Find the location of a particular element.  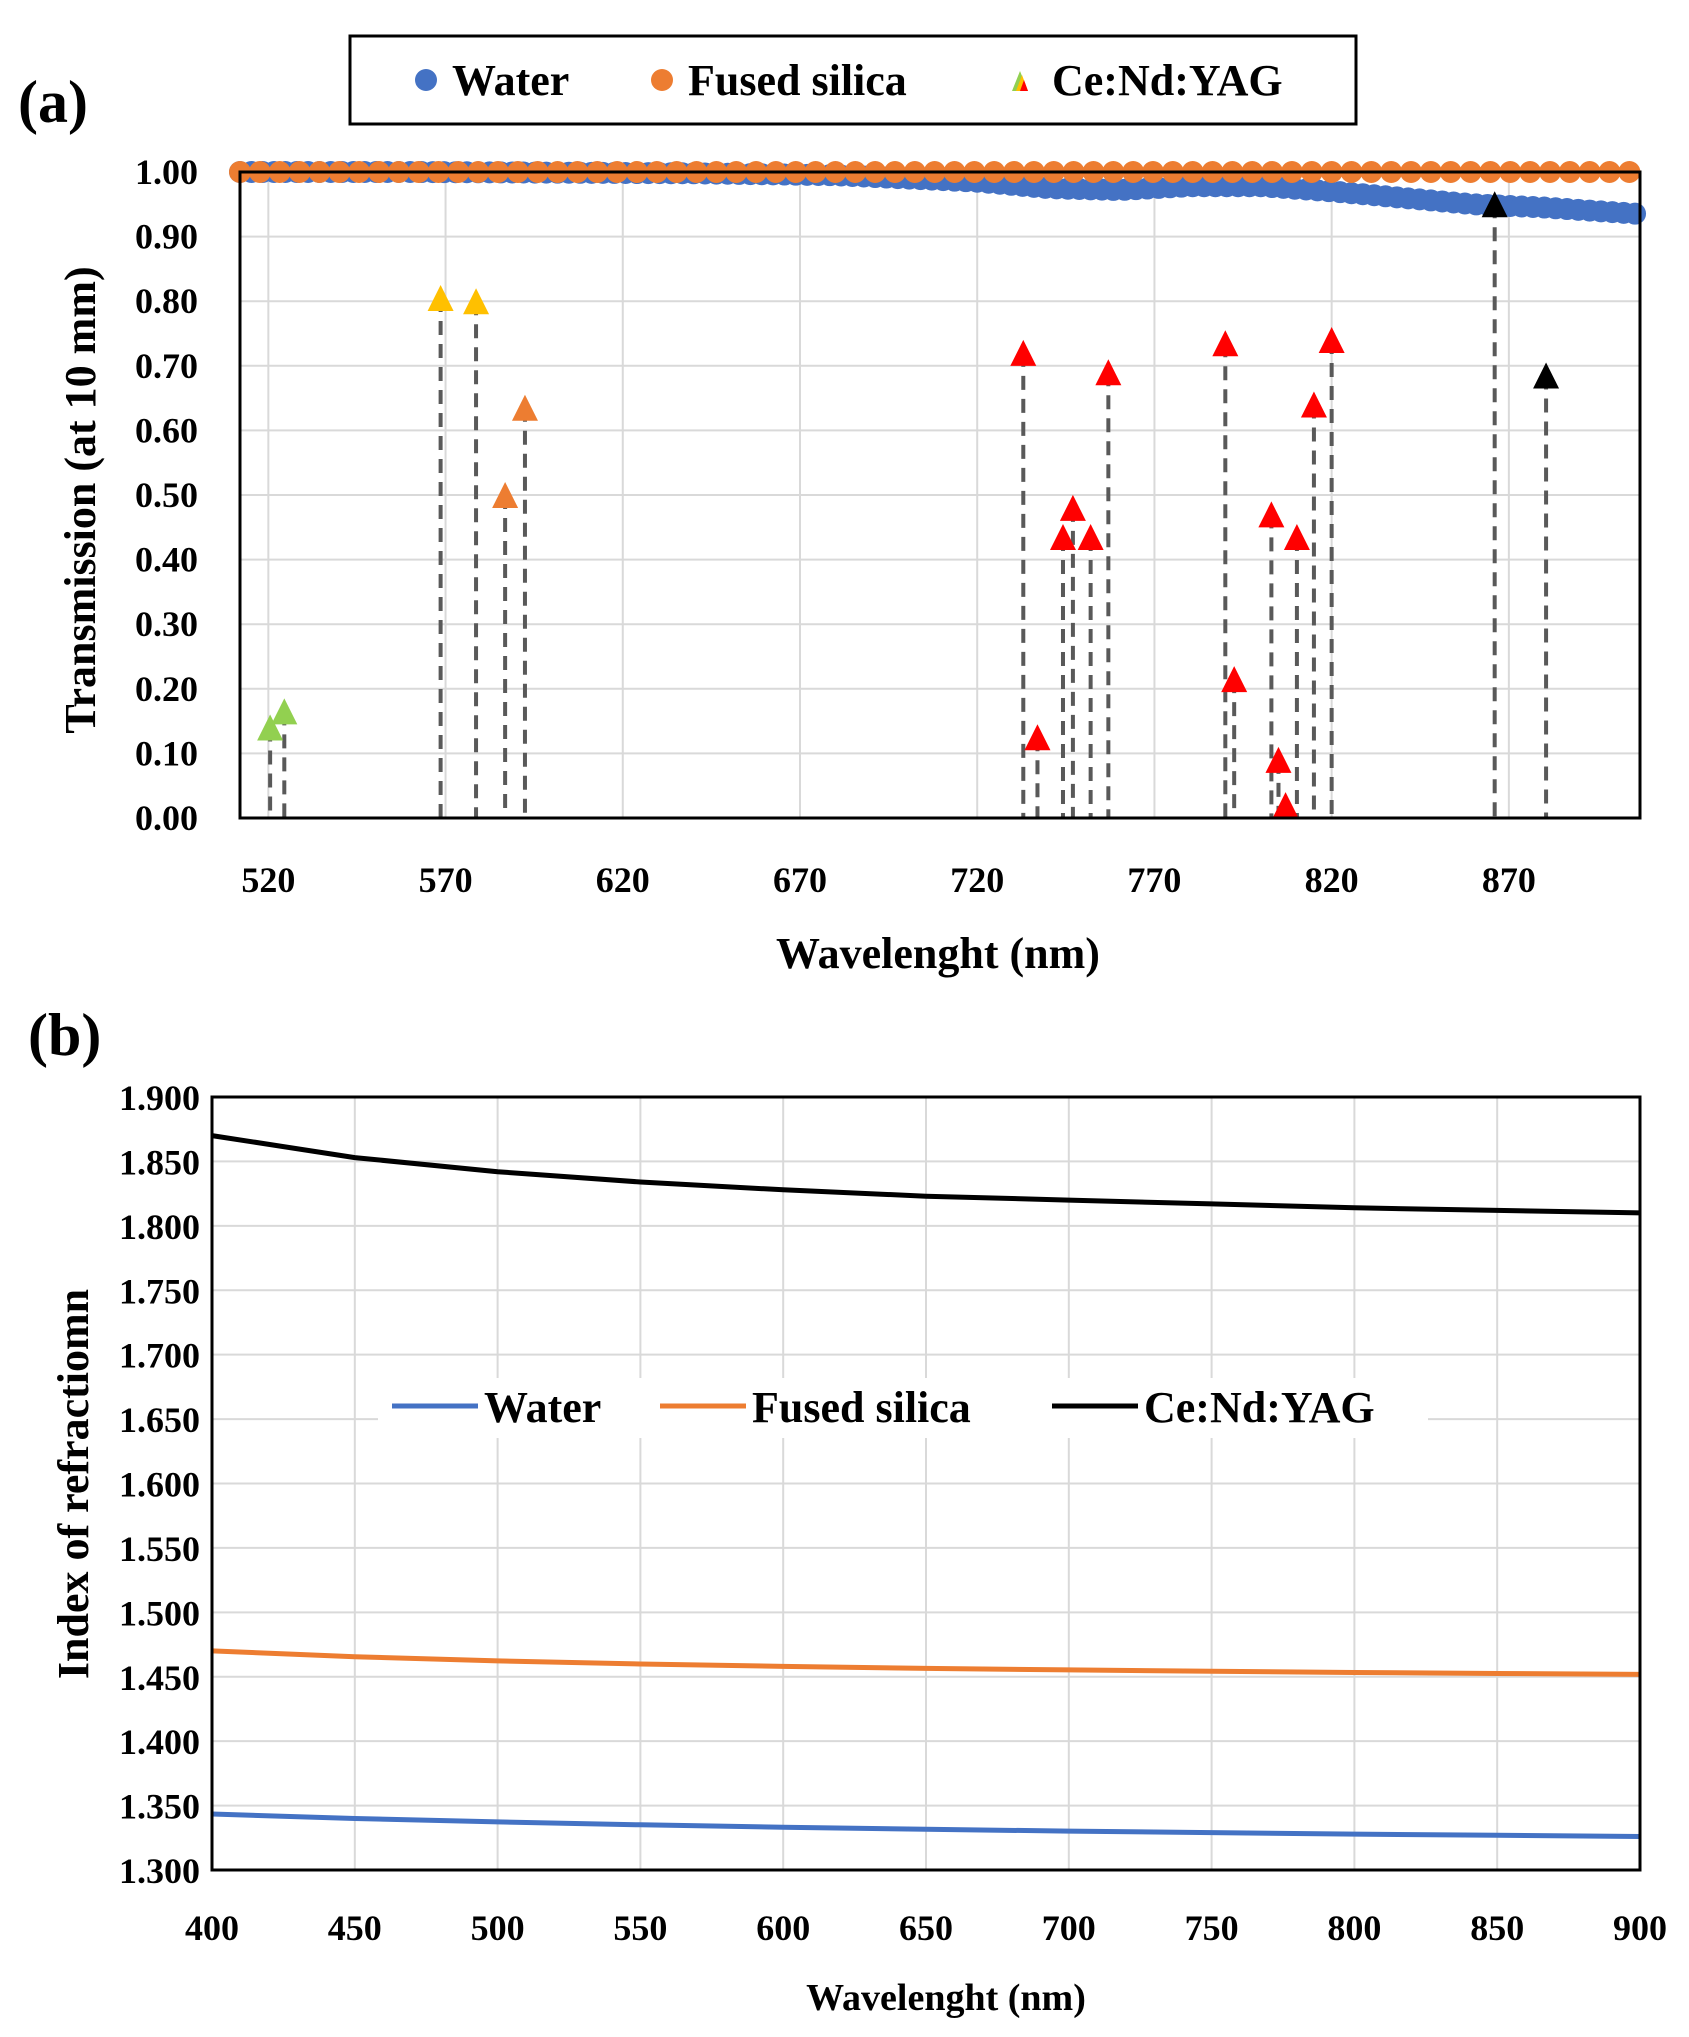

panel-b-x-ticks: 400 450 500 550 600 650 700 750 800 850 900 is located at coordinates (926, 1928).